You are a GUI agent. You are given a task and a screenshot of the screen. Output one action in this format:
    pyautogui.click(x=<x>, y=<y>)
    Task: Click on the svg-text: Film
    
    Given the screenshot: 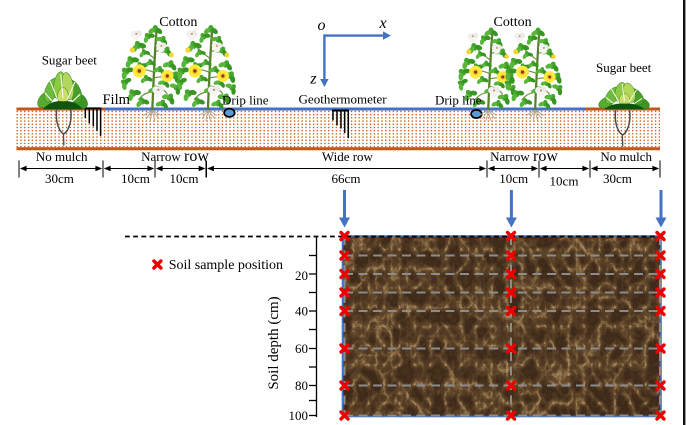 What is the action you would take?
    pyautogui.click(x=116, y=100)
    